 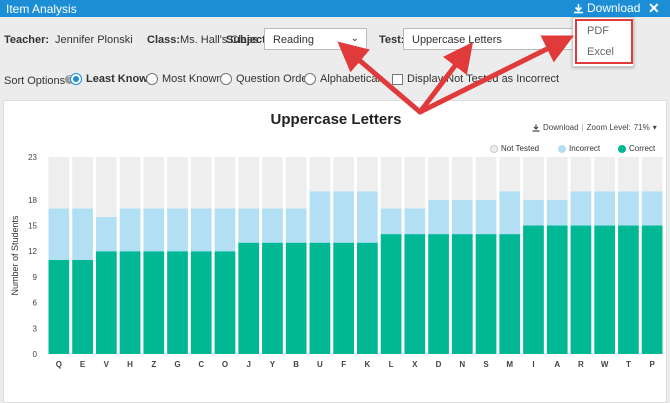 What do you see at coordinates (59, 364) in the screenshot?
I see `x-tick-label: Q` at bounding box center [59, 364].